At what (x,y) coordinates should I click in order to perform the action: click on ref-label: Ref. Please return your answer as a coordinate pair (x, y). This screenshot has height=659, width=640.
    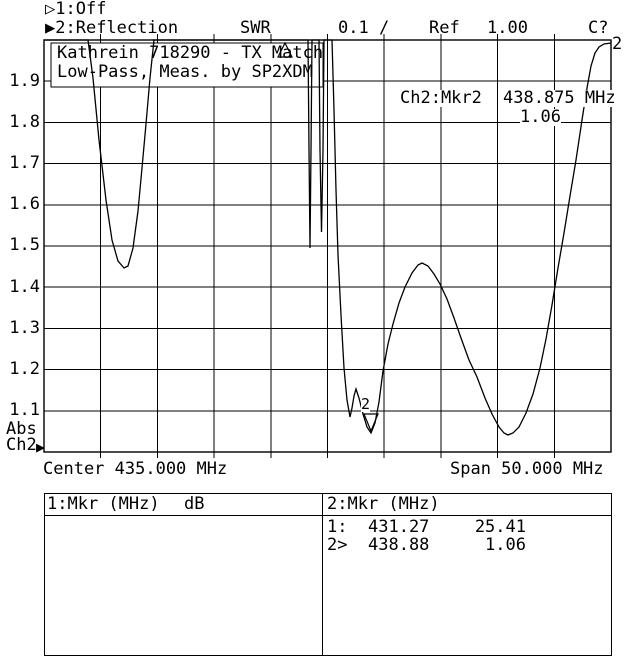
    Looking at the image, I should click on (444, 28).